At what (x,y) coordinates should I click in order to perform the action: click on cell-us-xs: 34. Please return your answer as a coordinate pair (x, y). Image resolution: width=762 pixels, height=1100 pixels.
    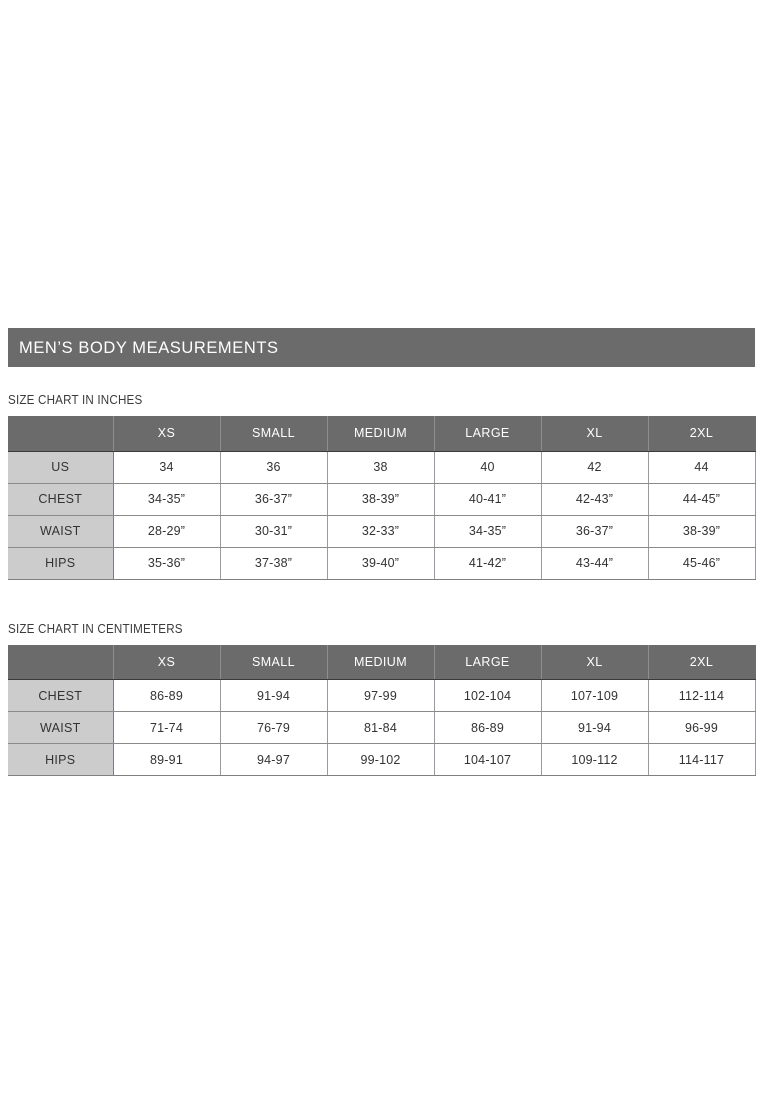
    Looking at the image, I should click on (167, 467).